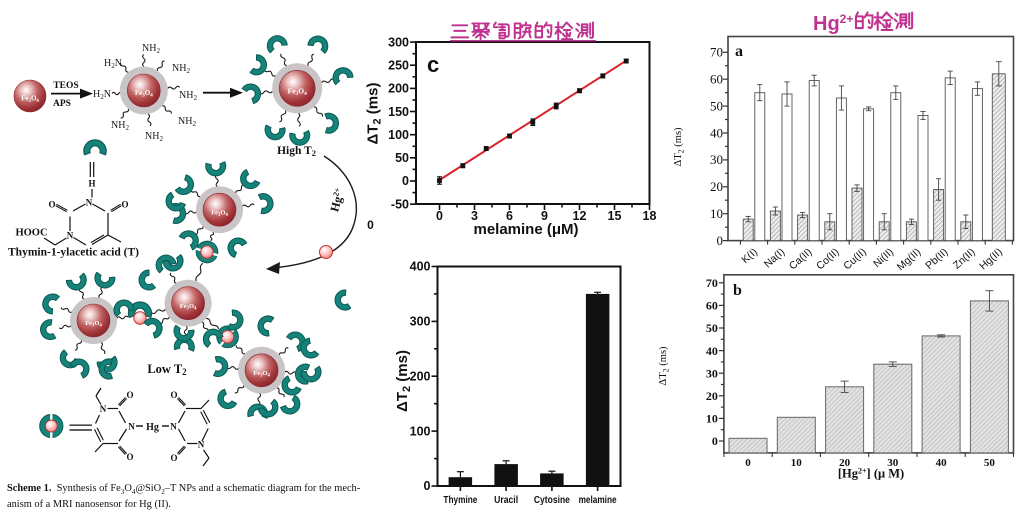 This screenshot has height=518, width=1024. Describe the element at coordinates (296, 151) in the screenshot. I see `svg-text: High T2` at that location.